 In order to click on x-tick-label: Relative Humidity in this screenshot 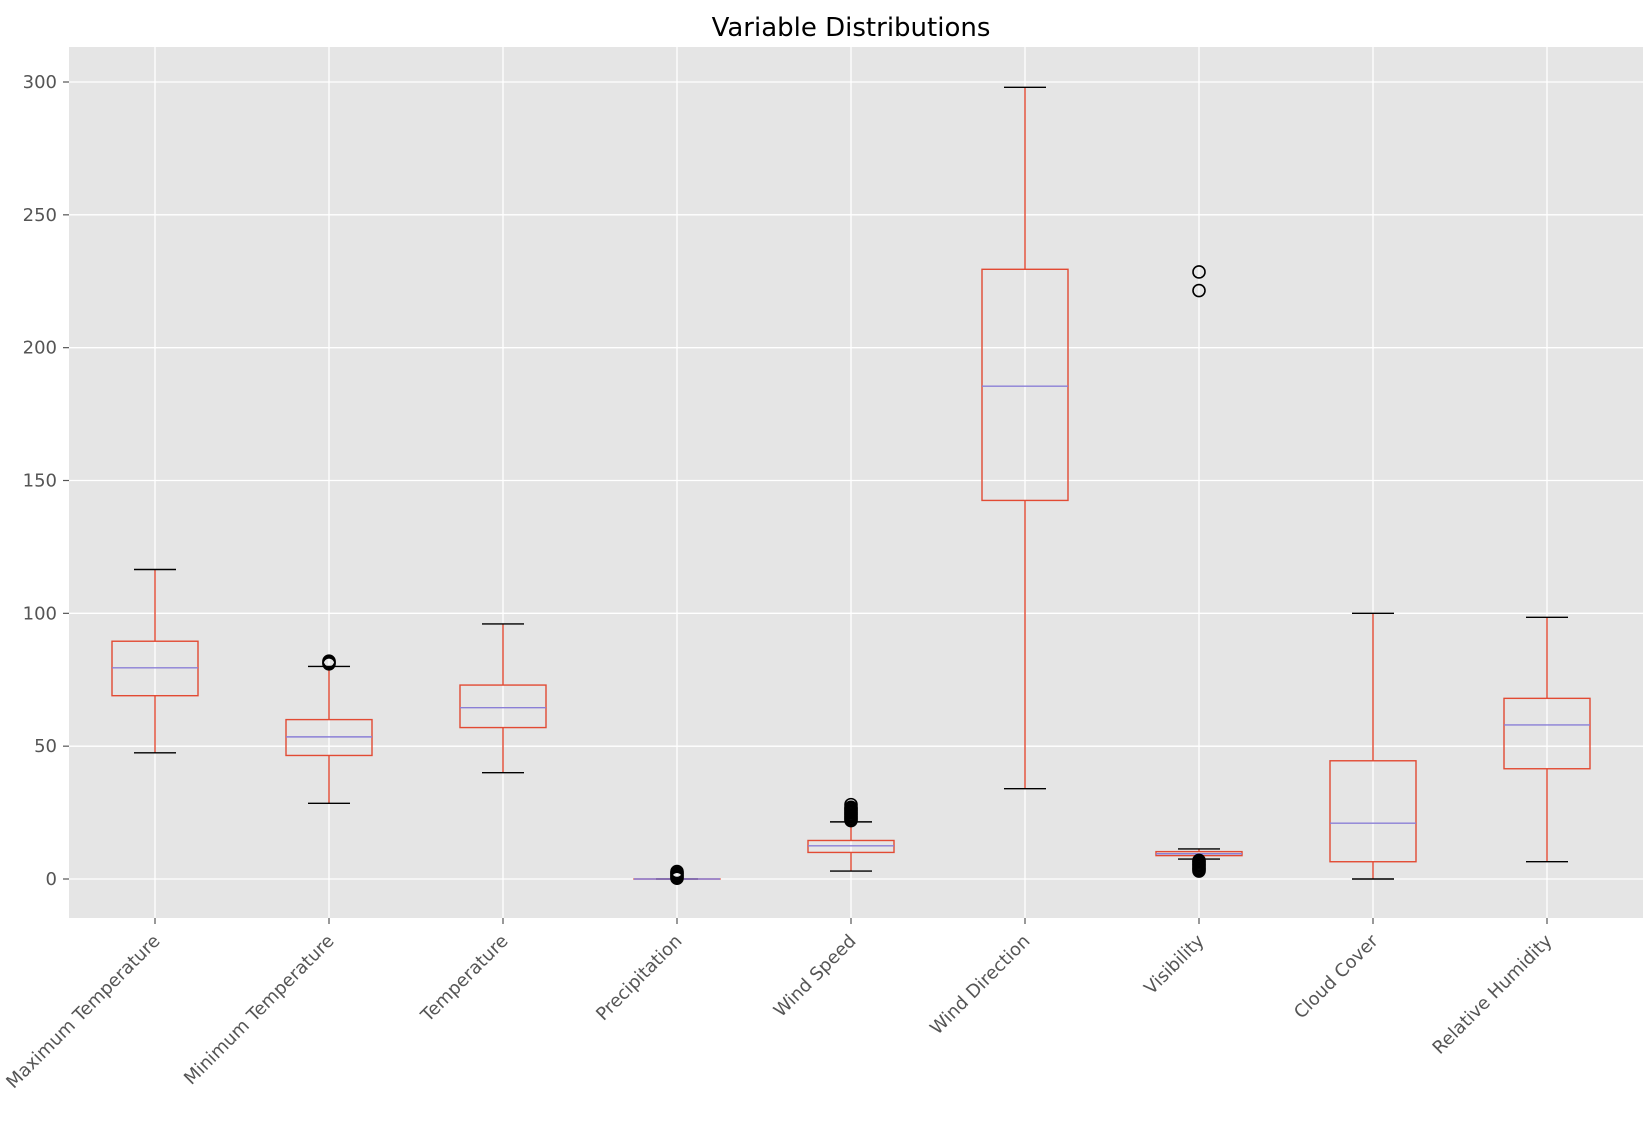, I will do `click(1493, 994)`.